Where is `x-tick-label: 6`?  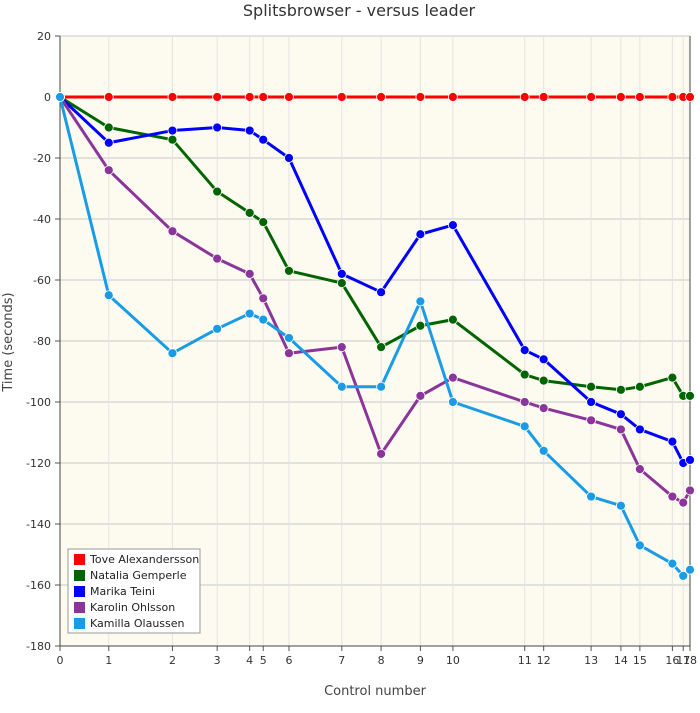 x-tick-label: 6 is located at coordinates (288, 660).